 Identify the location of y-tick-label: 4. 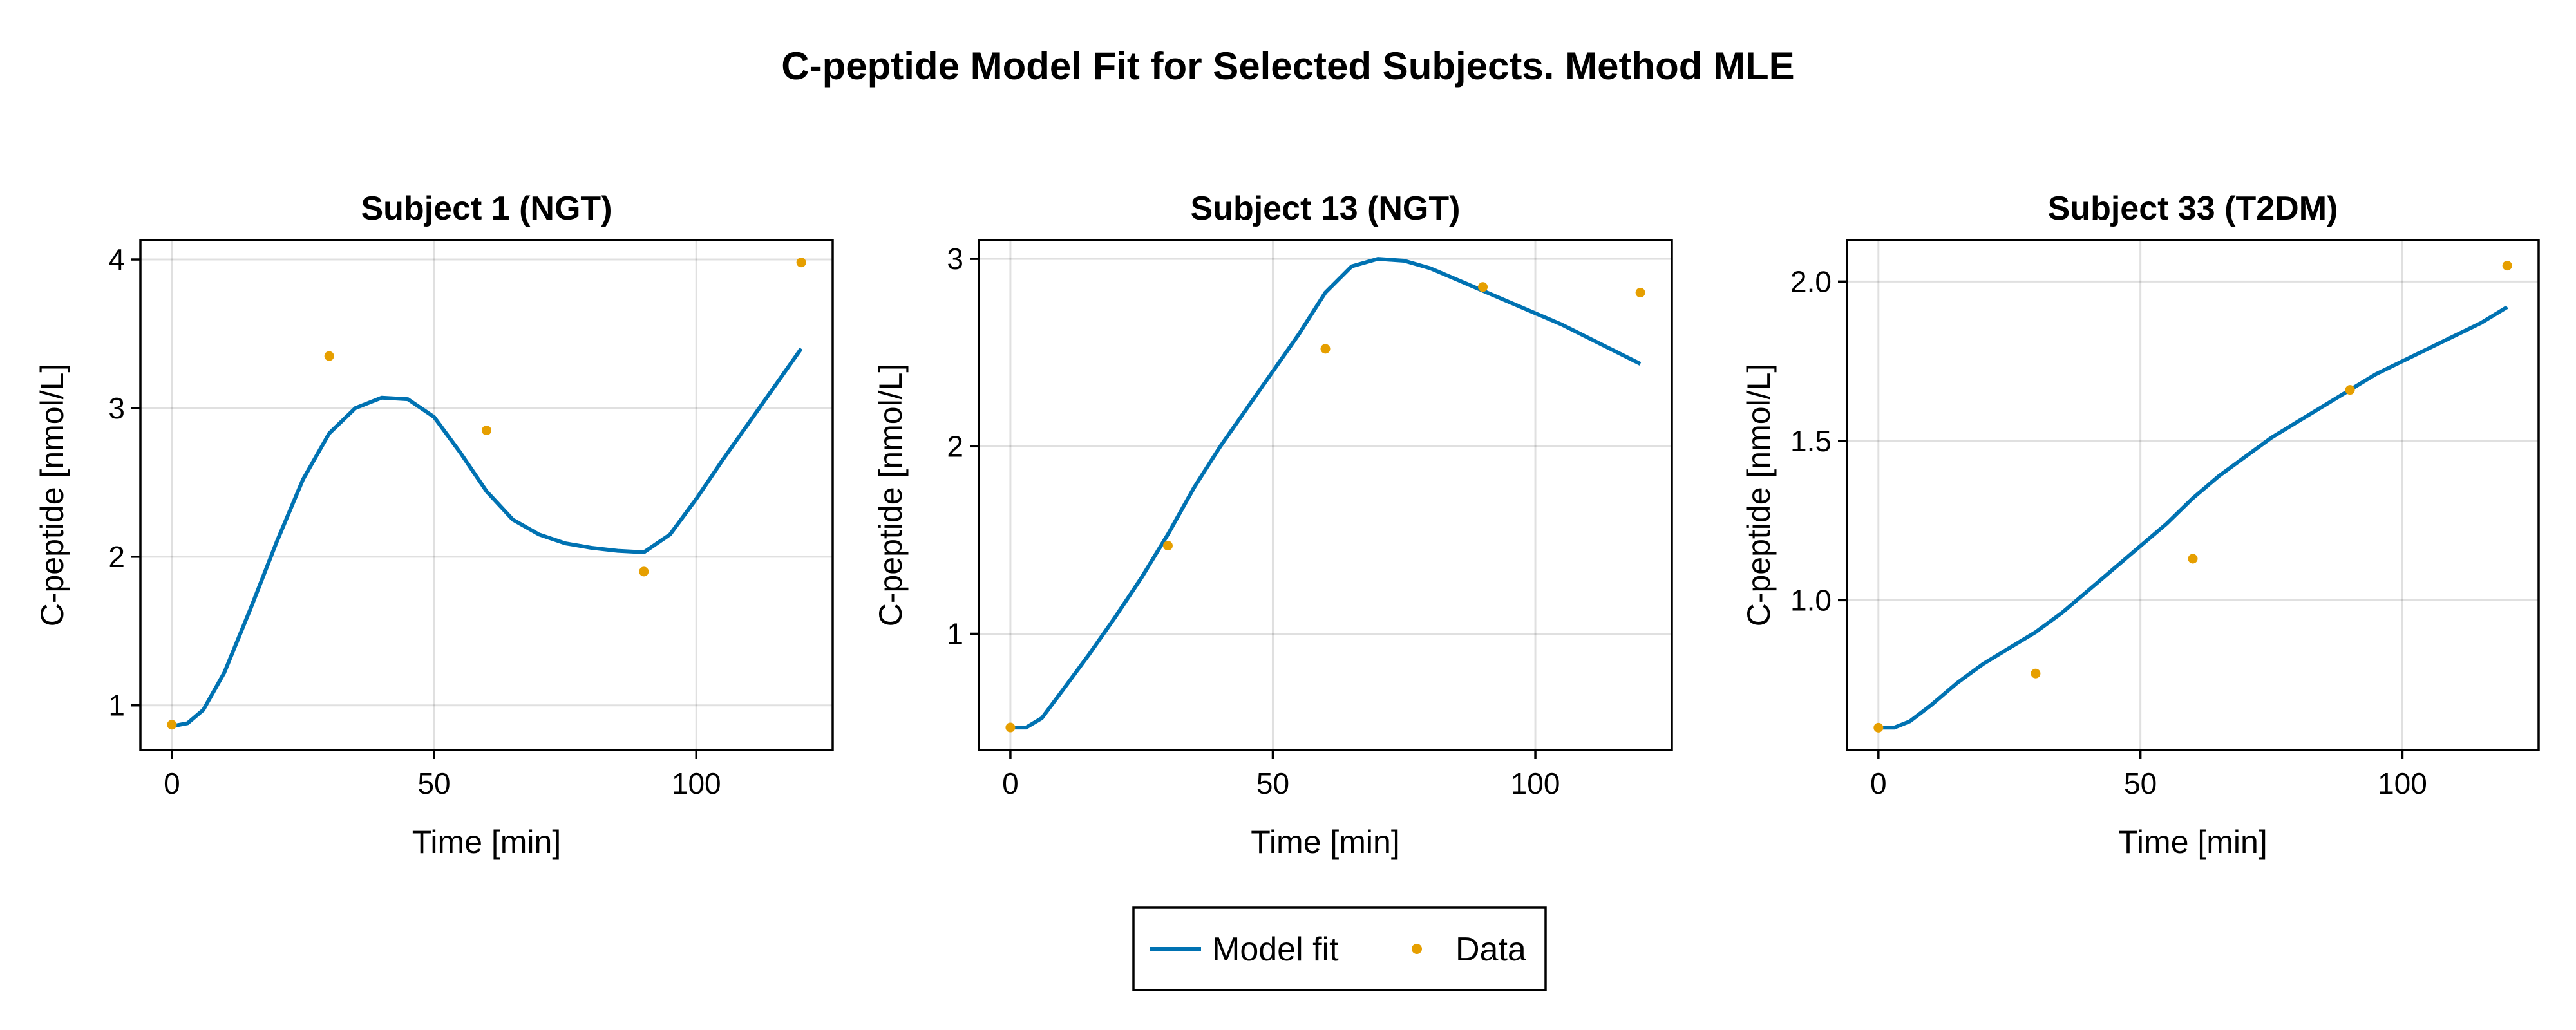
(116, 259).